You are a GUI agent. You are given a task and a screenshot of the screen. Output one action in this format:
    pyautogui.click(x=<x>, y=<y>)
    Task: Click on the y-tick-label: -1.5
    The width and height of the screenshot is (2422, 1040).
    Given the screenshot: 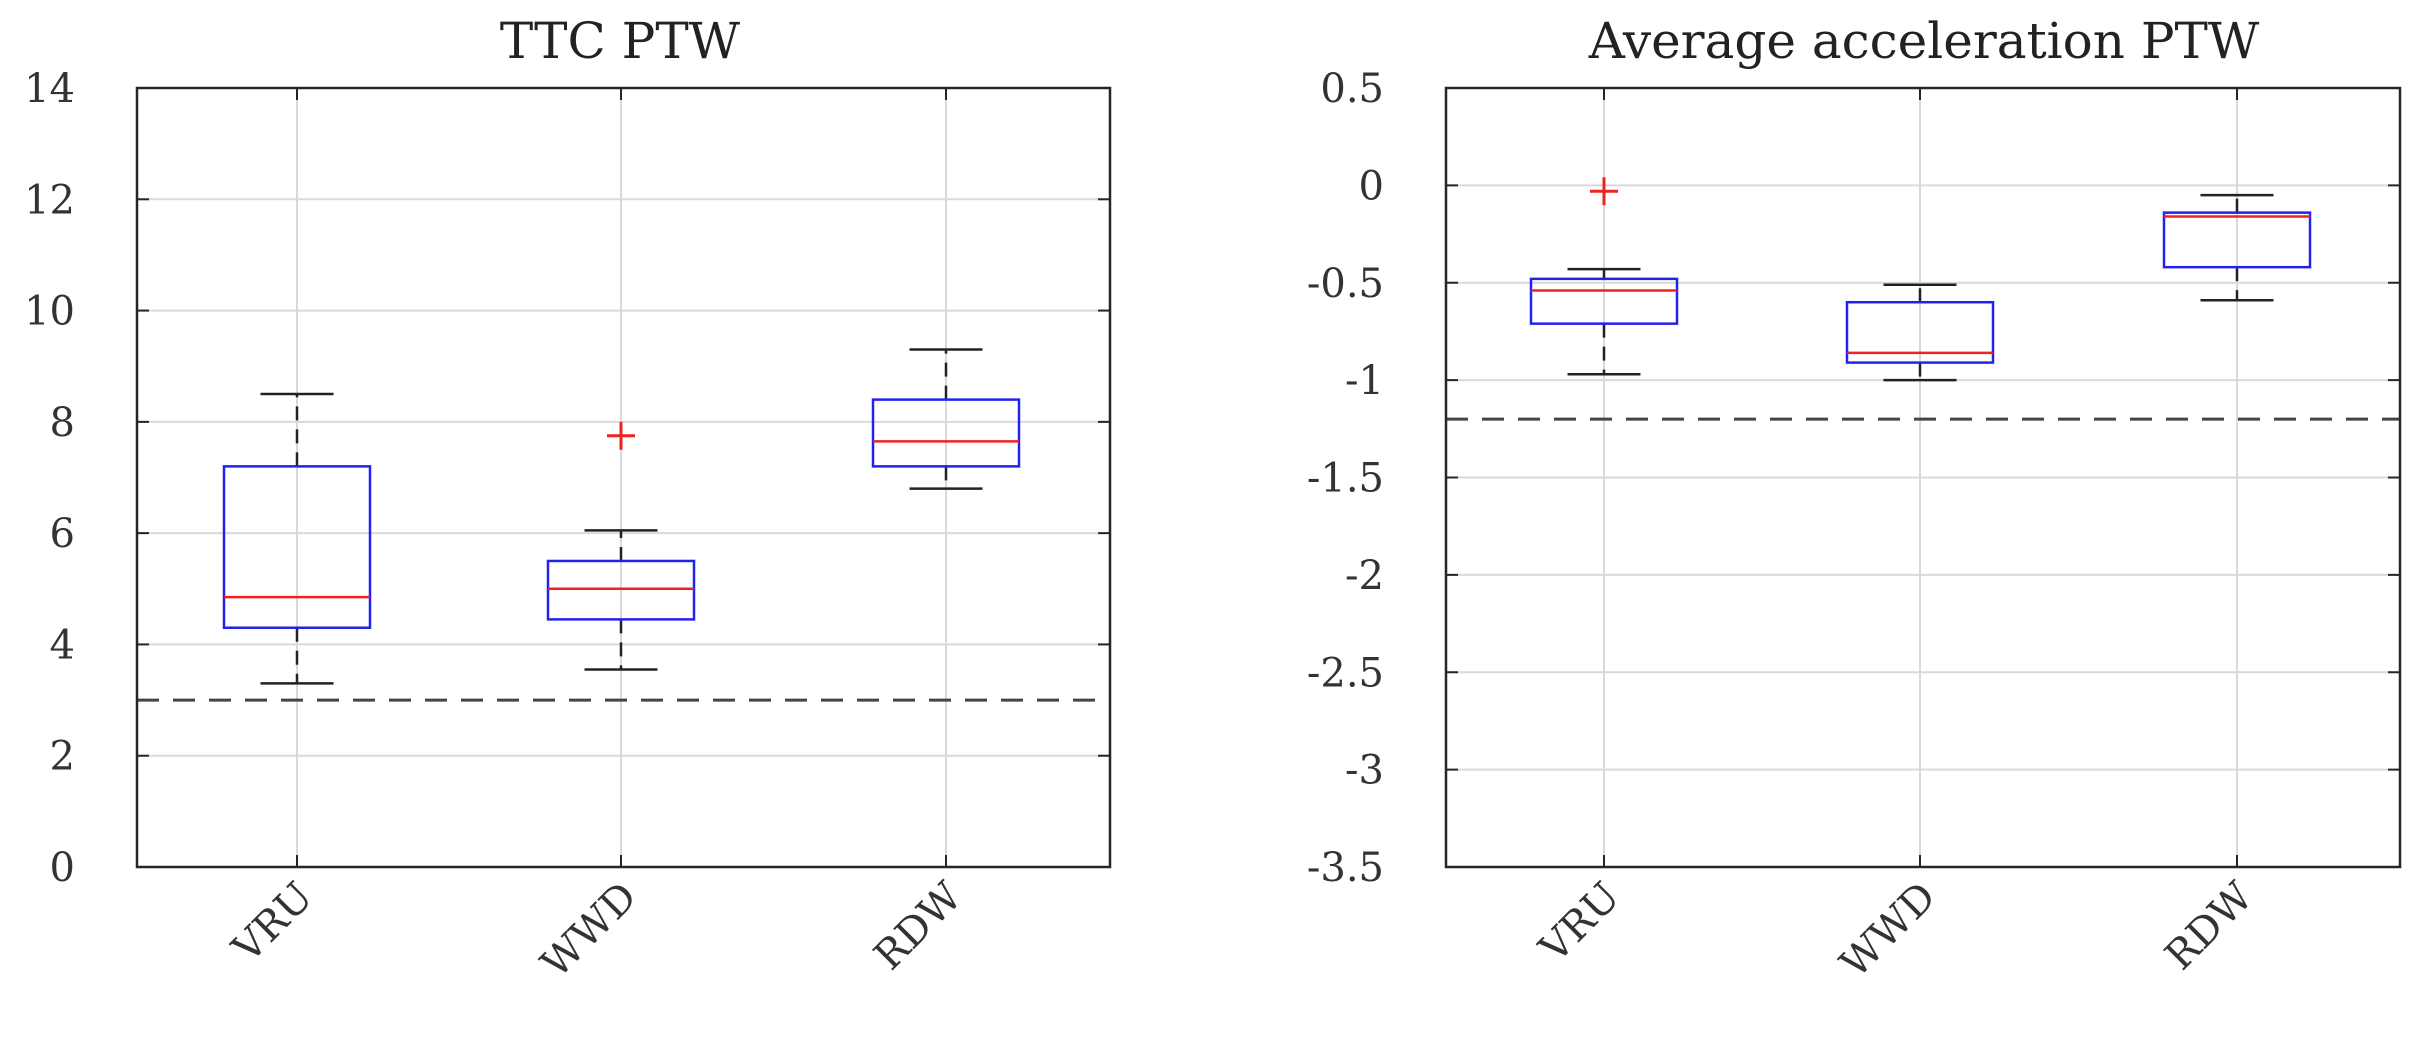 What is the action you would take?
    pyautogui.click(x=1345, y=479)
    